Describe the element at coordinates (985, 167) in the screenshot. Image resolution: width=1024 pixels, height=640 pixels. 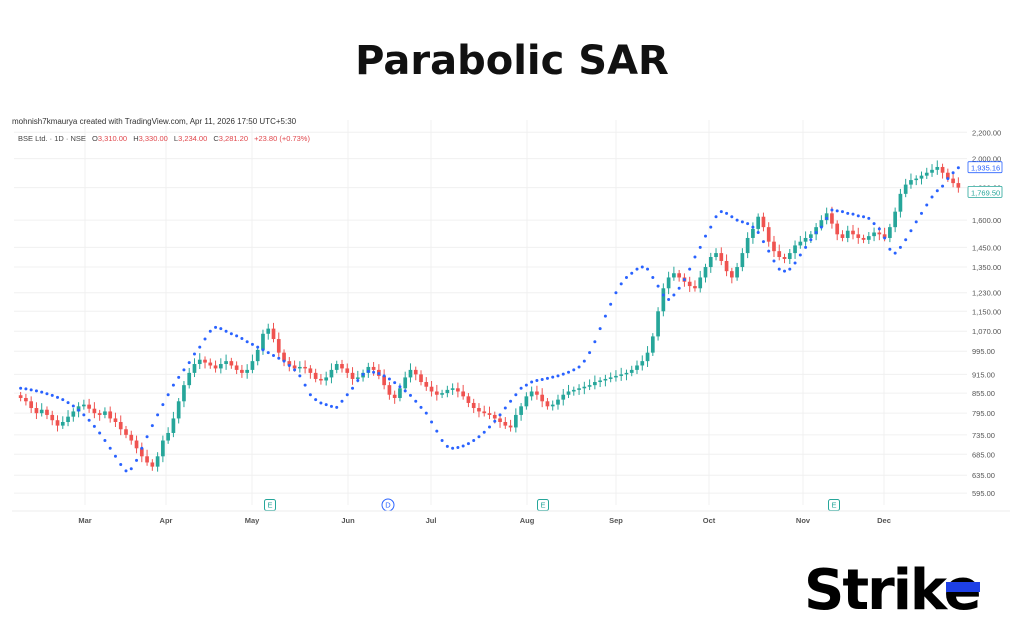
I see `last-price-tag` at that location.